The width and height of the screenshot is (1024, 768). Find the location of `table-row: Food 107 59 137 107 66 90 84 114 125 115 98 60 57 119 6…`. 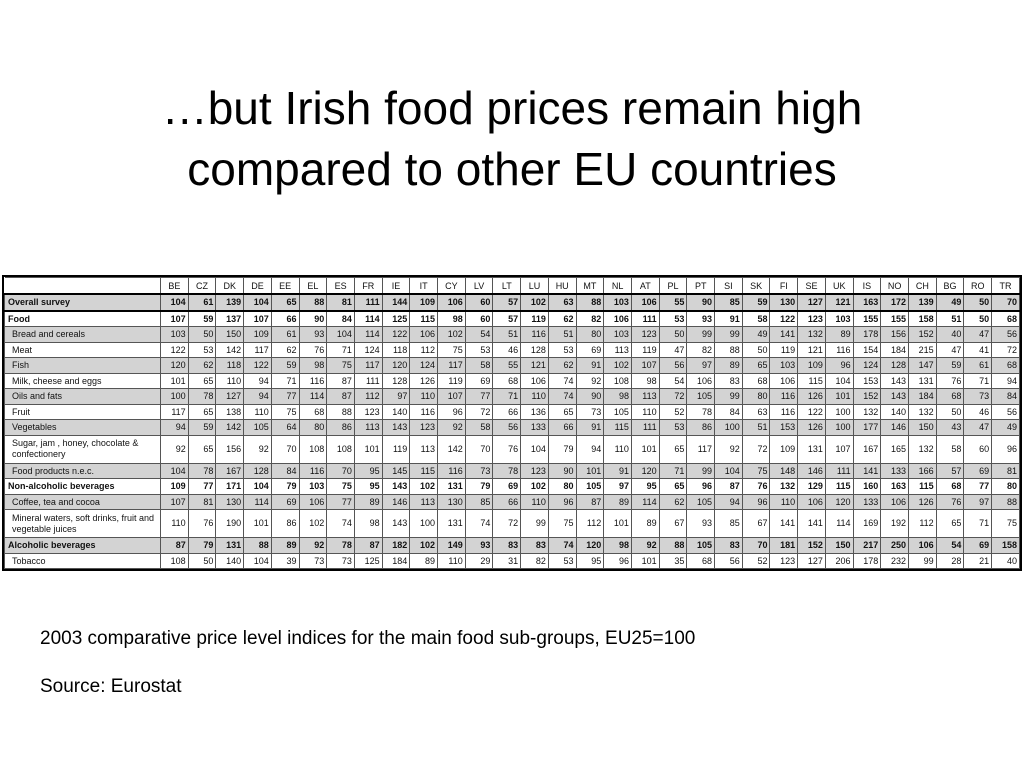

table-row: Food 107 59 137 107 66 90 84 114 125 115 98 60 57 119 6… is located at coordinates (512, 318).